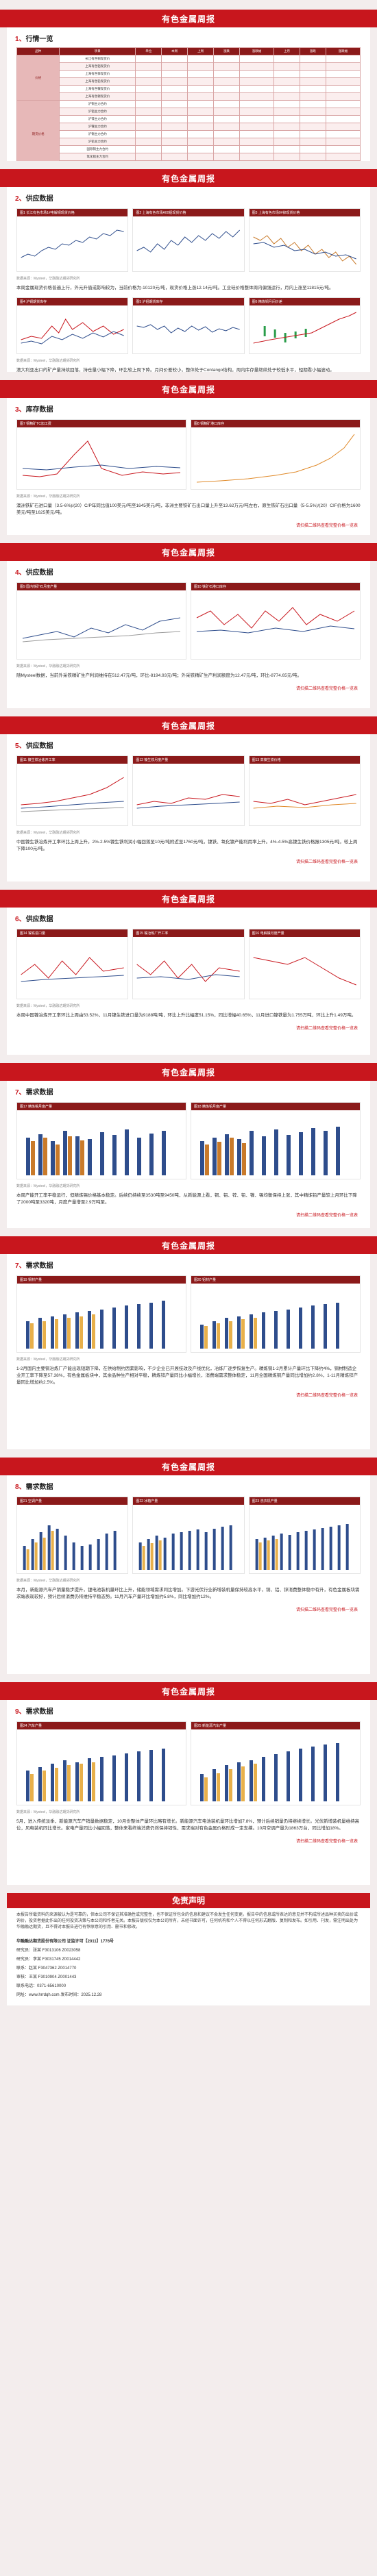  What do you see at coordinates (275, 1725) in the screenshot?
I see `chart-title: 图25 新能源汽车产量` at bounding box center [275, 1725].